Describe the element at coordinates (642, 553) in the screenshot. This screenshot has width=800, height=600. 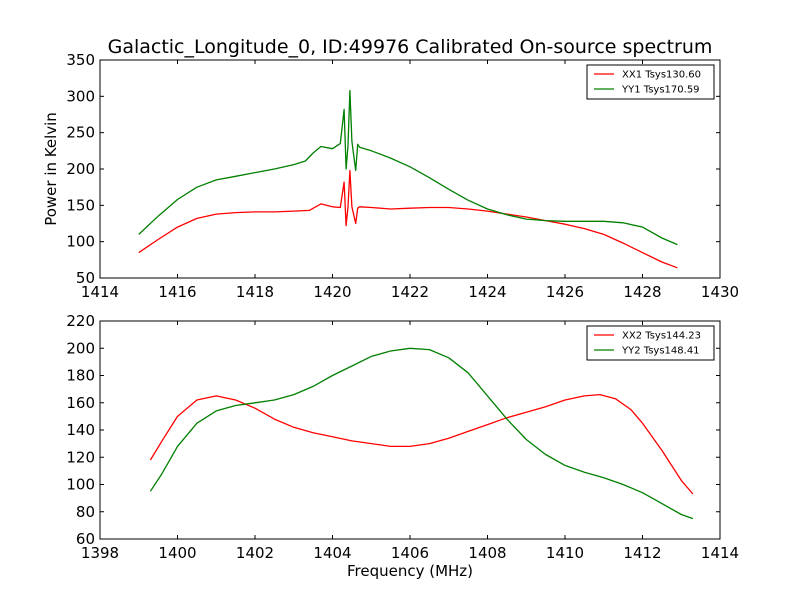
I see `x-tick-label: 1412` at that location.